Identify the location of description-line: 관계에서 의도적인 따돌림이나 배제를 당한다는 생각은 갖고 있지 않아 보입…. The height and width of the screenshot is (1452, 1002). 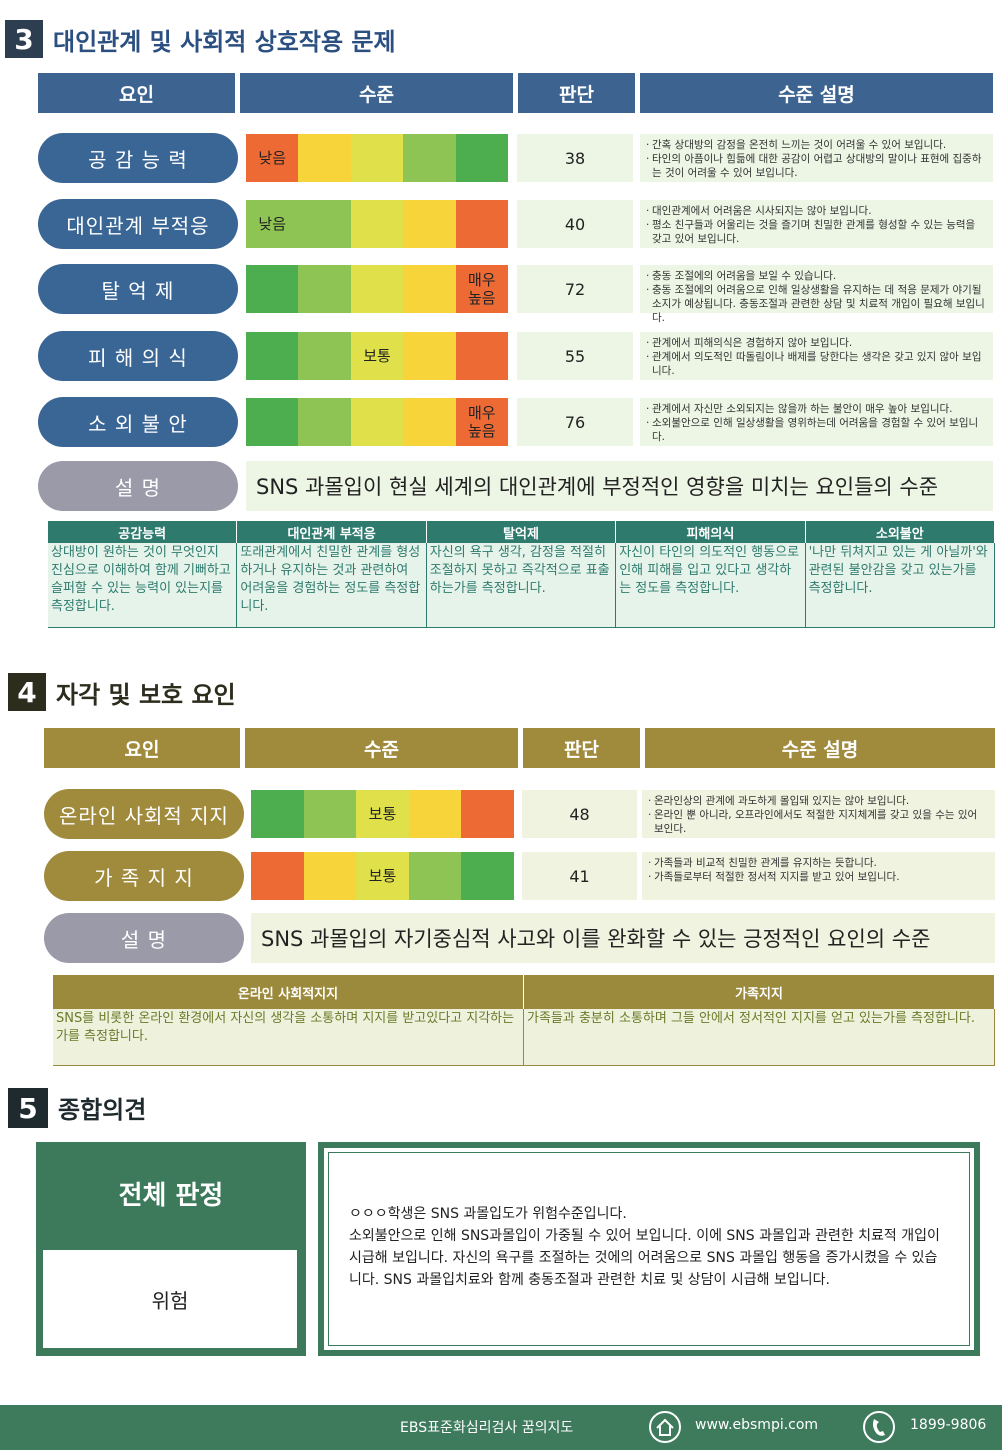
(816, 364).